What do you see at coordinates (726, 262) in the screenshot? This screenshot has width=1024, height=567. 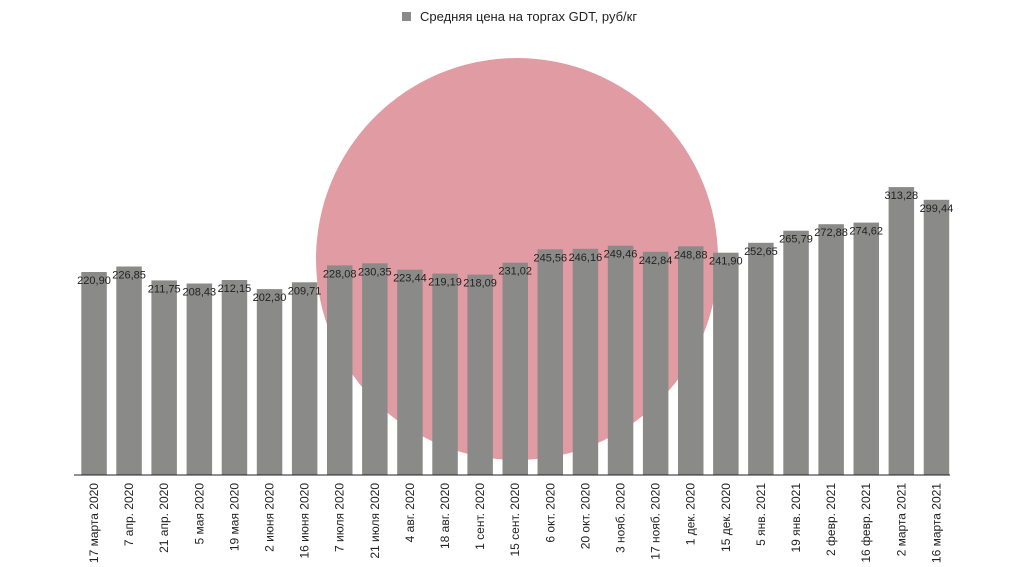 I see `data-label: 241,90` at bounding box center [726, 262].